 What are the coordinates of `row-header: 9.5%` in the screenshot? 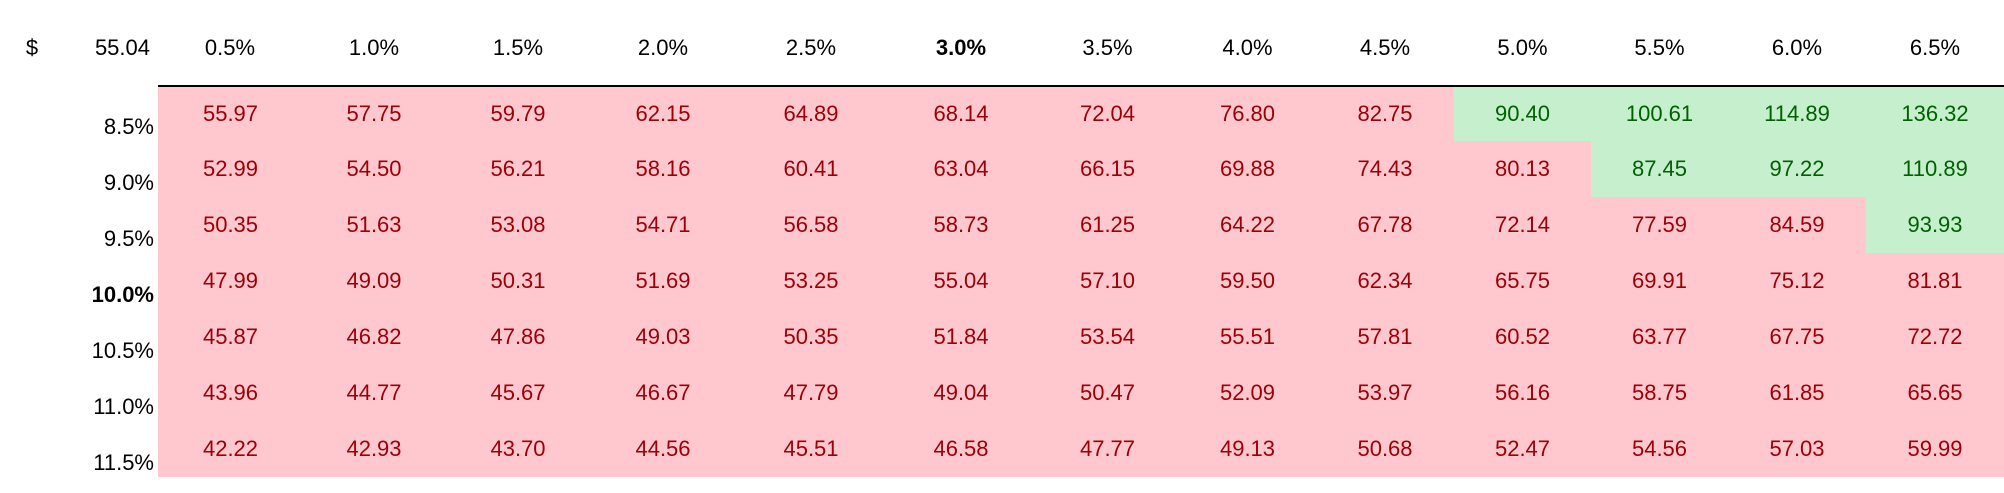 It's located at (128, 238).